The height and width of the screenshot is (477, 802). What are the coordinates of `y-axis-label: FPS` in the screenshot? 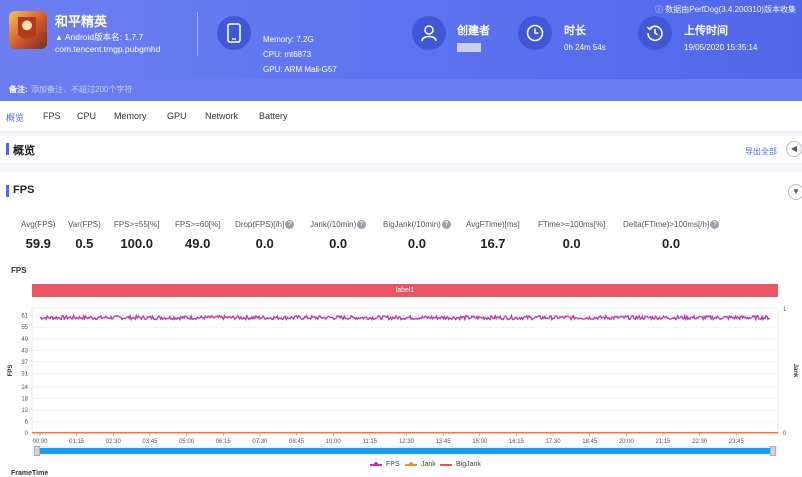 It's located at (11, 371).